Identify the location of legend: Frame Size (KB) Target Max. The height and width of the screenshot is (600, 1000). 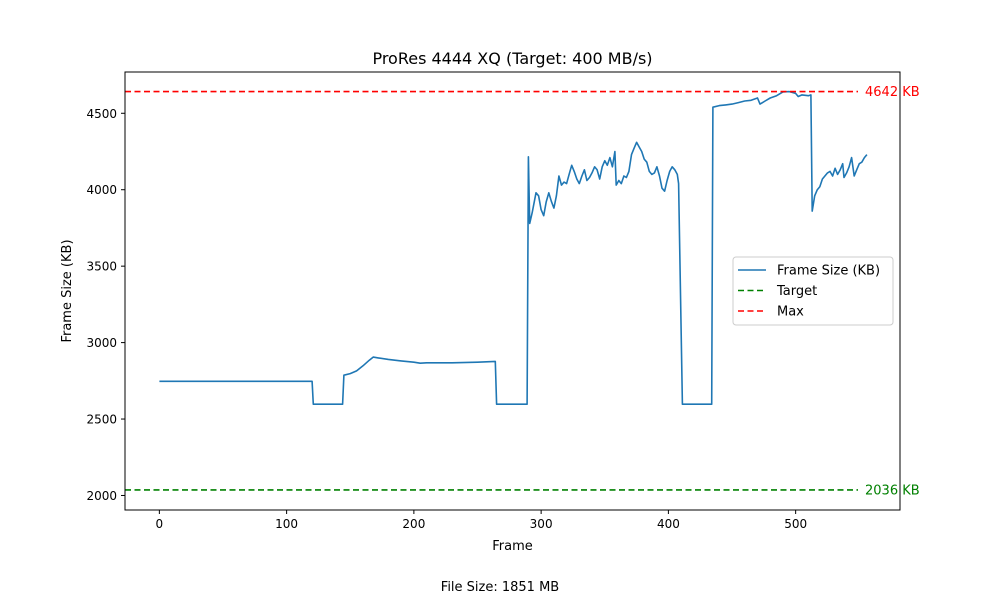
(813, 291).